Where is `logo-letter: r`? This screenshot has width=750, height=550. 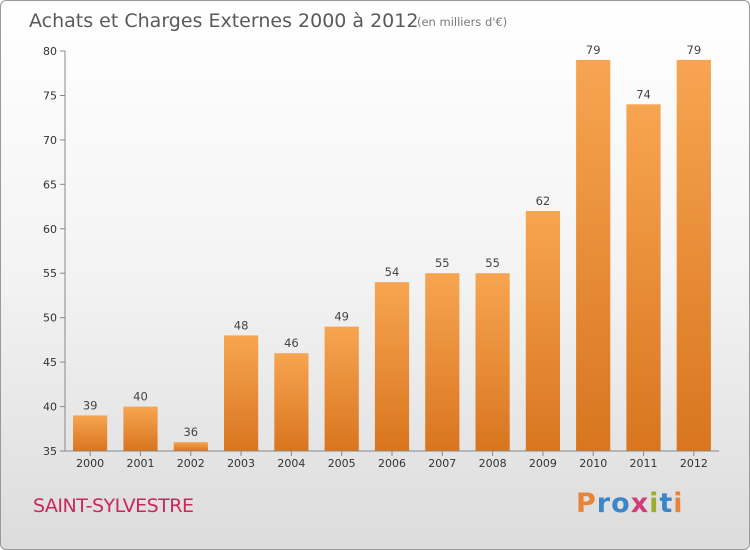 logo-letter: r is located at coordinates (604, 503).